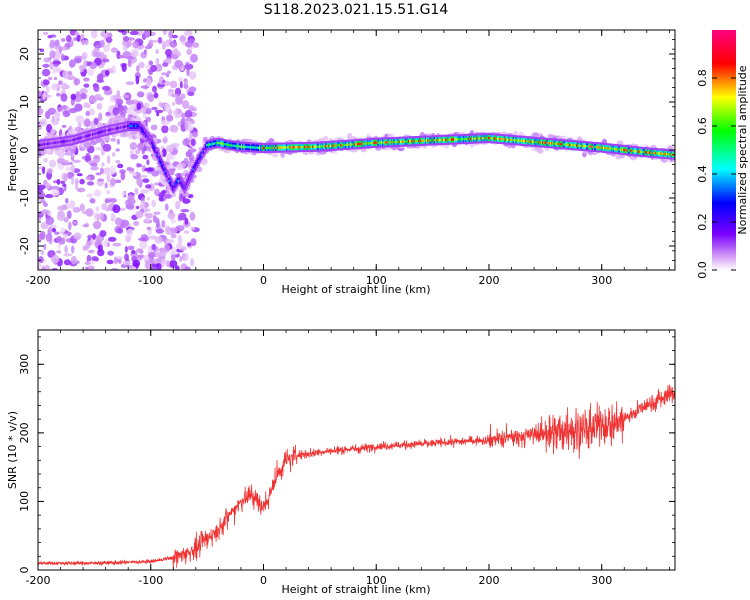 The width and height of the screenshot is (750, 600). I want to click on colorbar-title: Normalized spectral amplitude, so click(742, 149).